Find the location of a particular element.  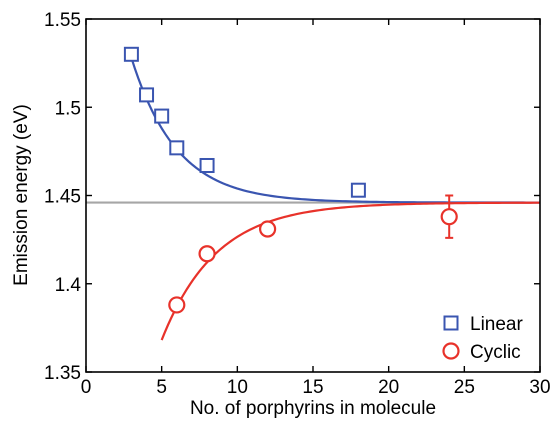

legend-entry-linear: Linear is located at coordinates (483, 324).